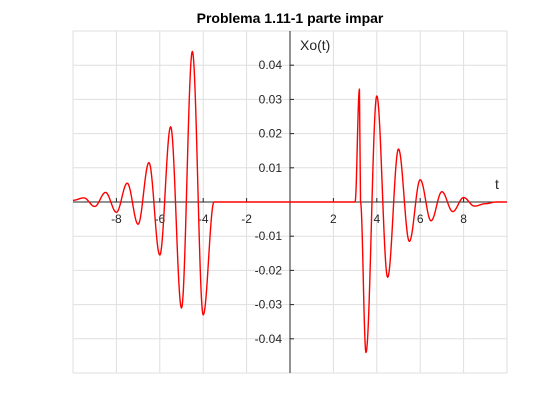 Image resolution: width=560 pixels, height=420 pixels. I want to click on x-tick-label: -2, so click(246, 219).